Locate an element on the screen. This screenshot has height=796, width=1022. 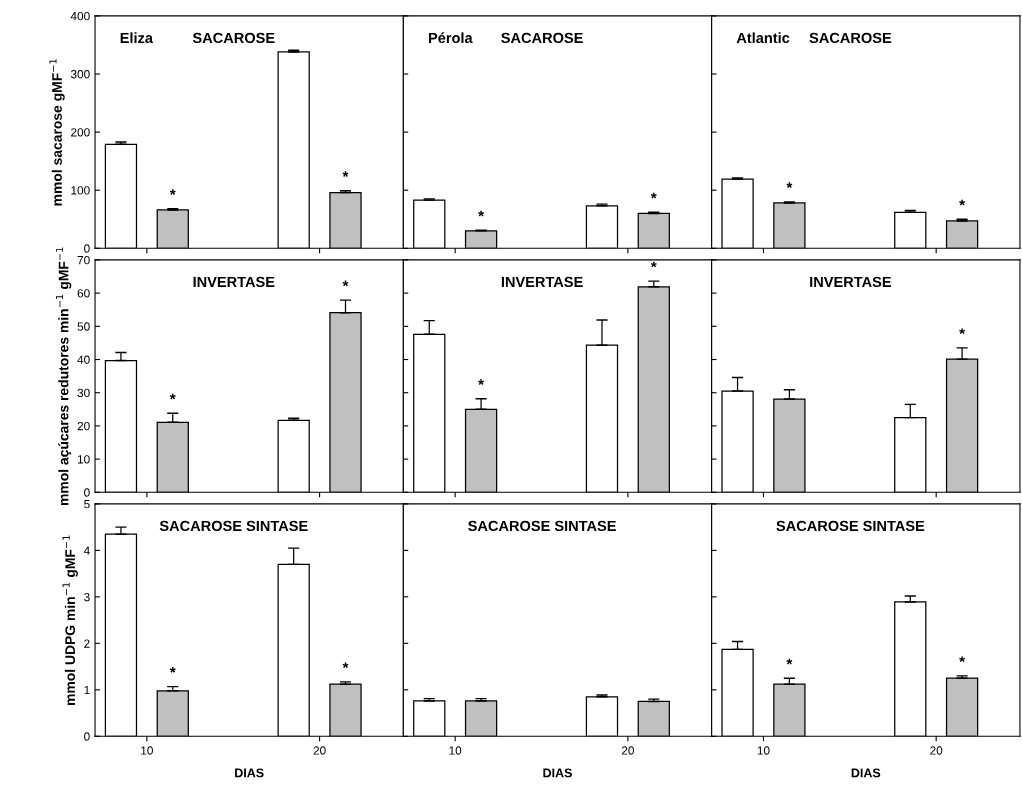
y-tick-label: 20 is located at coordinates (83, 426).